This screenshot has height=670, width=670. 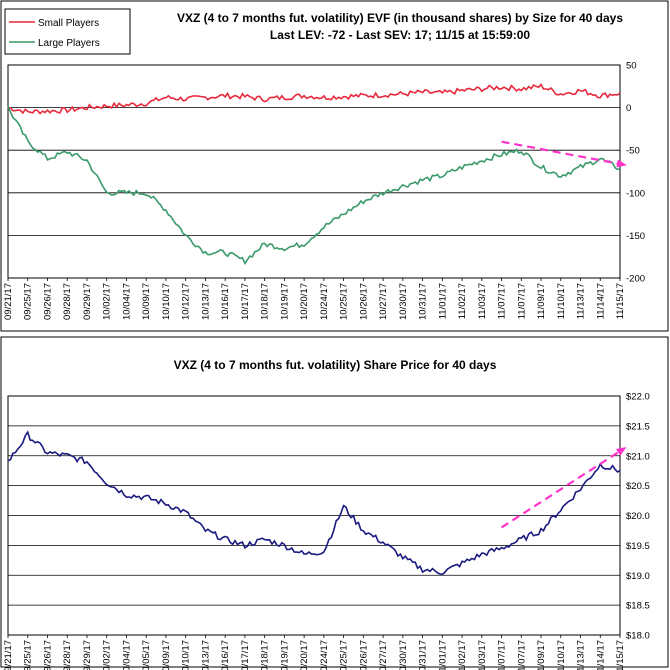 What do you see at coordinates (638, 606) in the screenshot?
I see `y-tick-label: $18.5` at bounding box center [638, 606].